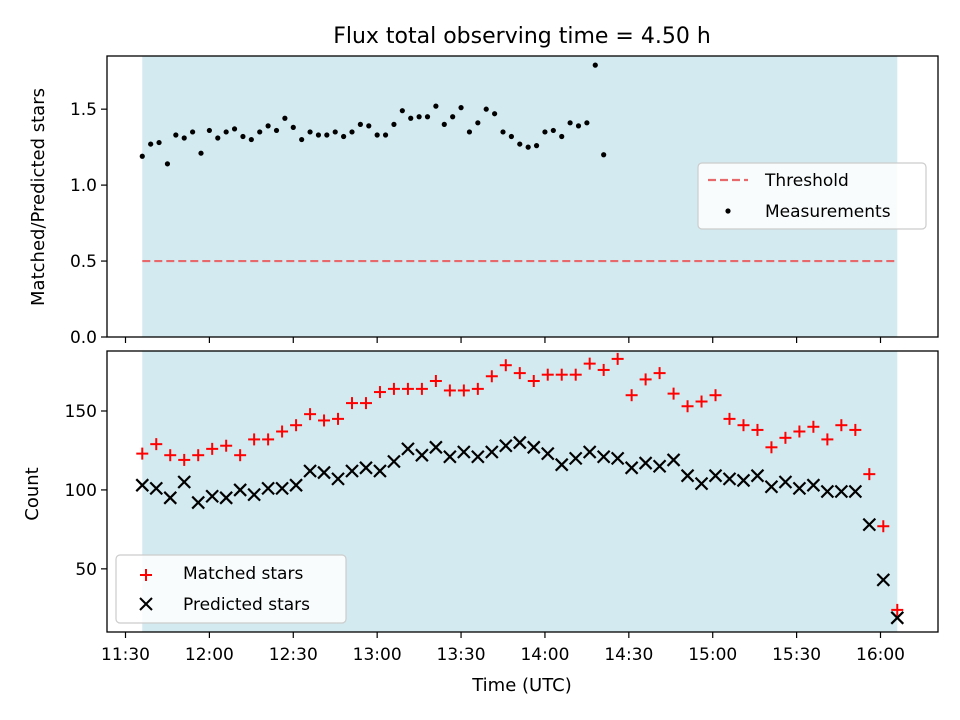  What do you see at coordinates (712, 655) in the screenshot?
I see `x-tick-label: 15:00` at bounding box center [712, 655].